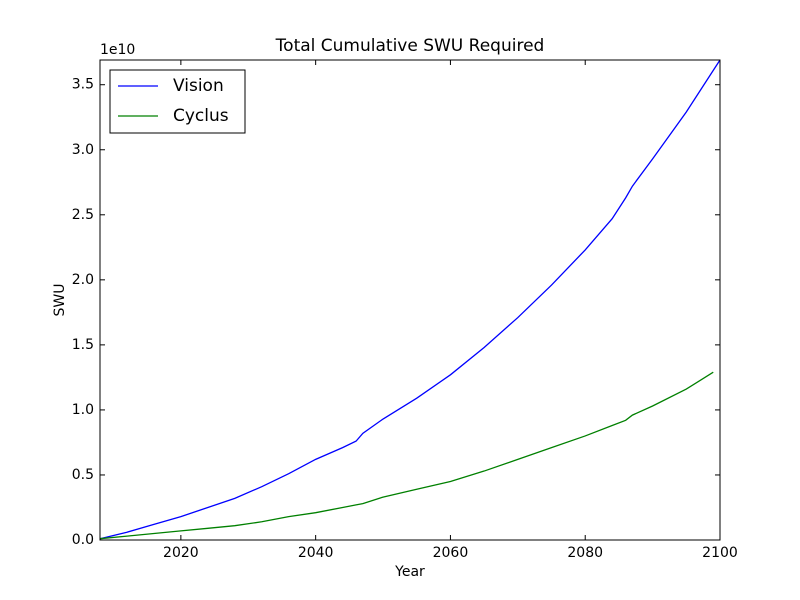 The height and width of the screenshot is (600, 800). What do you see at coordinates (409, 572) in the screenshot?
I see `x-axis-label: Year` at bounding box center [409, 572].